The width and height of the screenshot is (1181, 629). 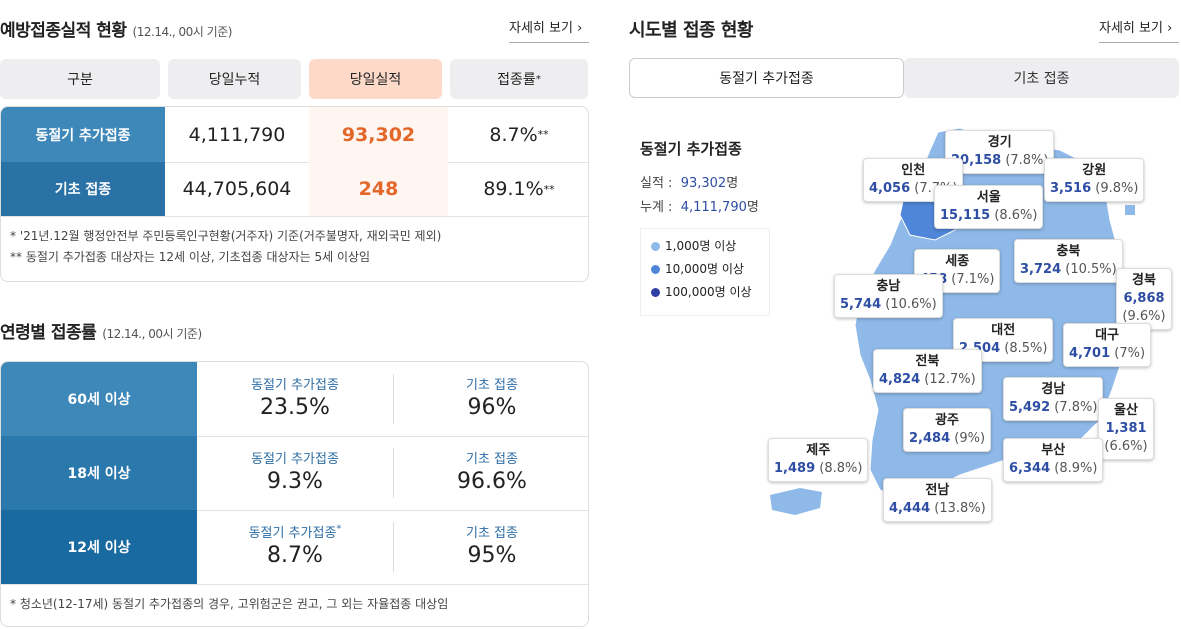 What do you see at coordinates (927, 361) in the screenshot?
I see `region-name: 전북` at bounding box center [927, 361].